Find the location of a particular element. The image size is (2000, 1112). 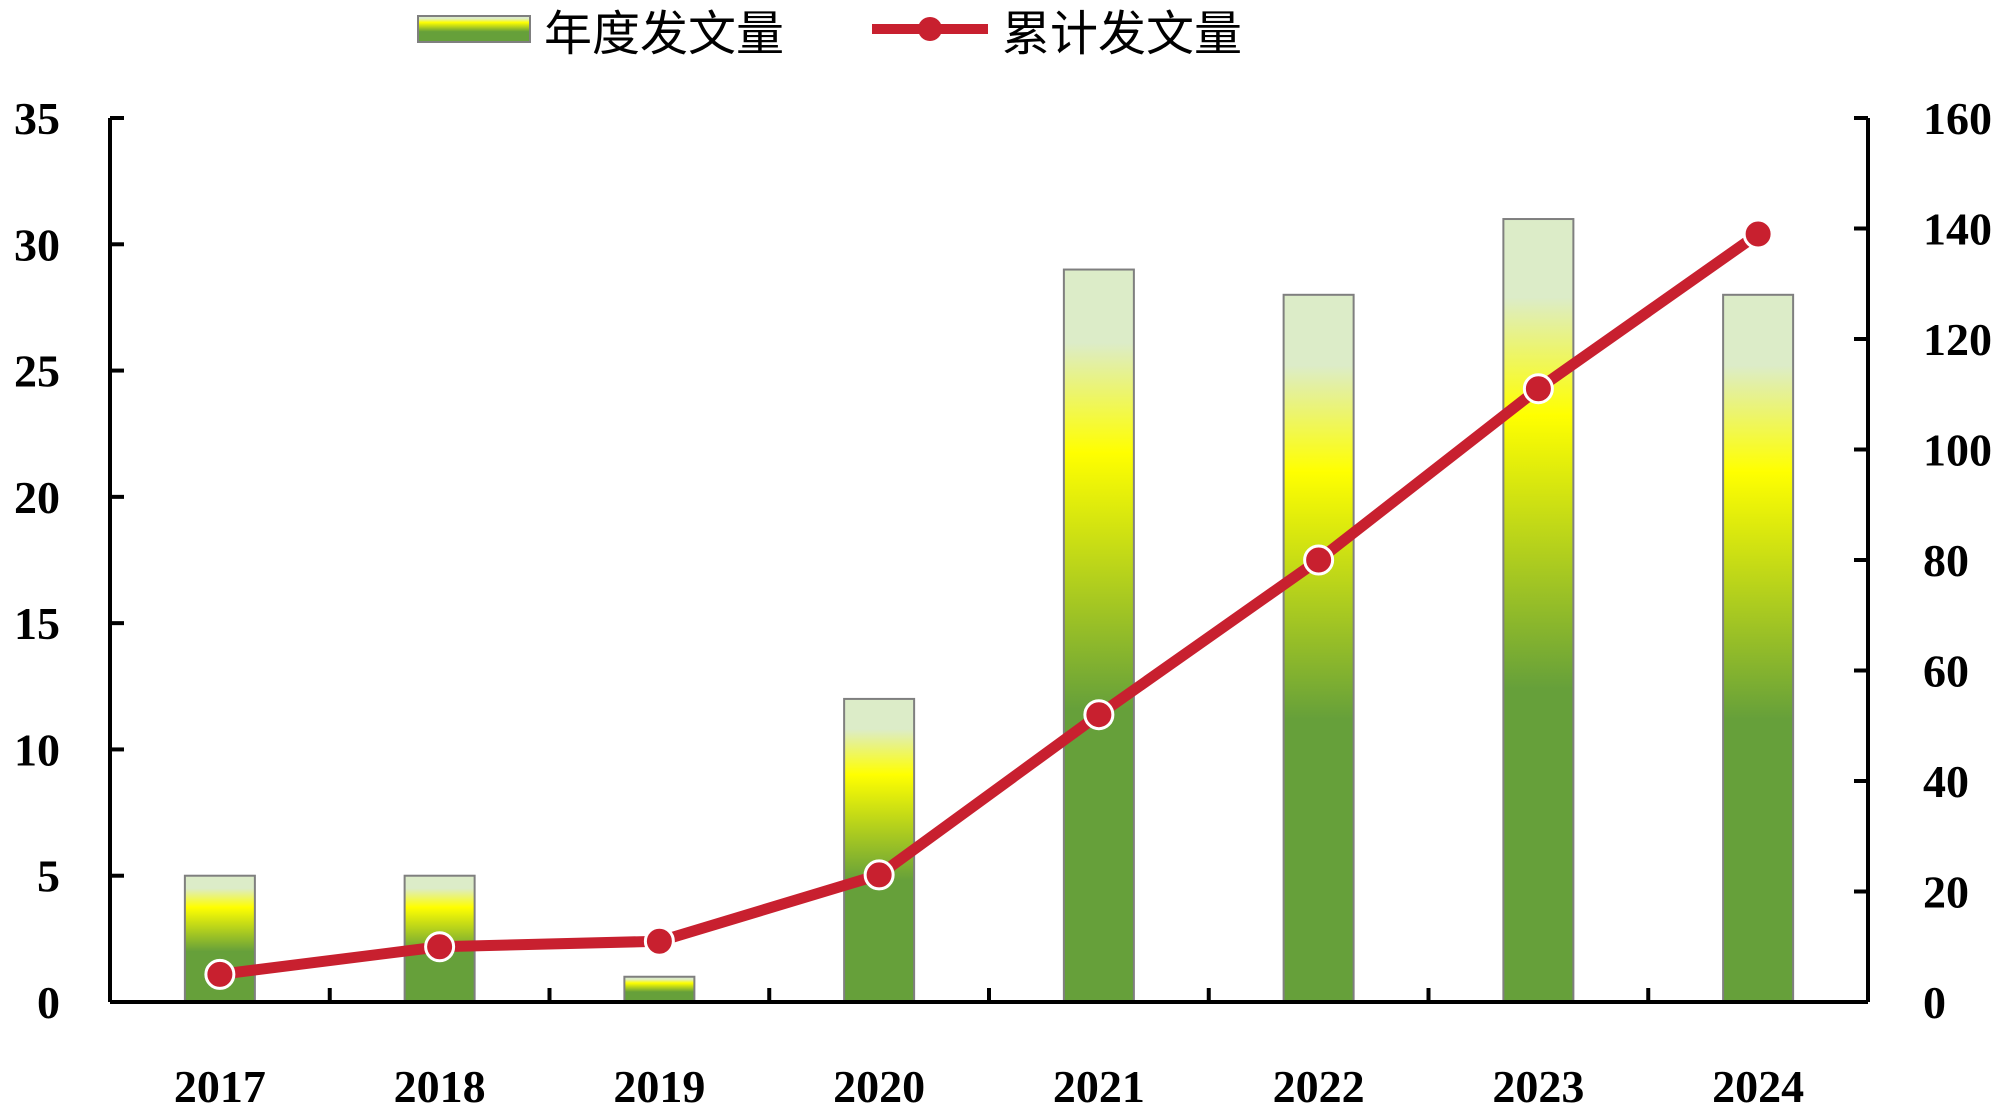

right-tick-label-80: 80 is located at coordinates (1946, 560).